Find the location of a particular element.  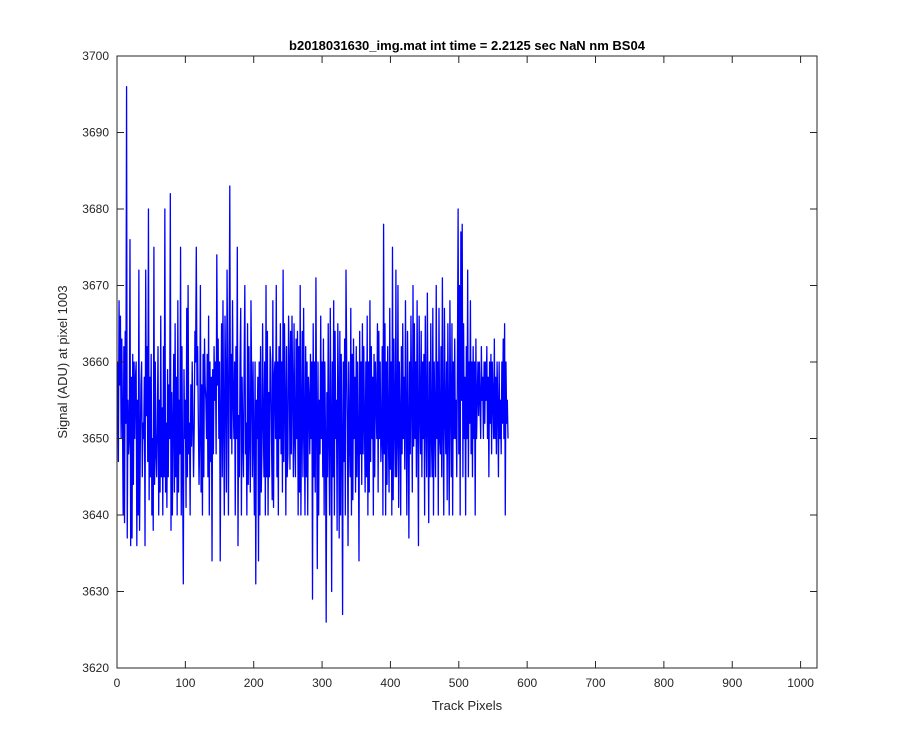

x-tick-label: 300 is located at coordinates (322, 683).